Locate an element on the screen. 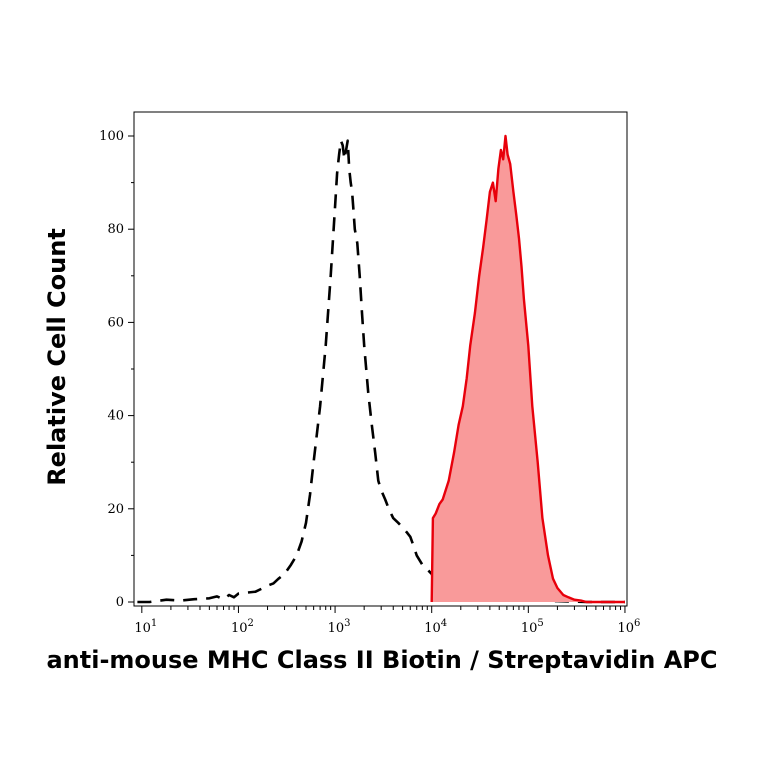 The height and width of the screenshot is (764, 764). y-tick-label: 20 is located at coordinates (115, 509).